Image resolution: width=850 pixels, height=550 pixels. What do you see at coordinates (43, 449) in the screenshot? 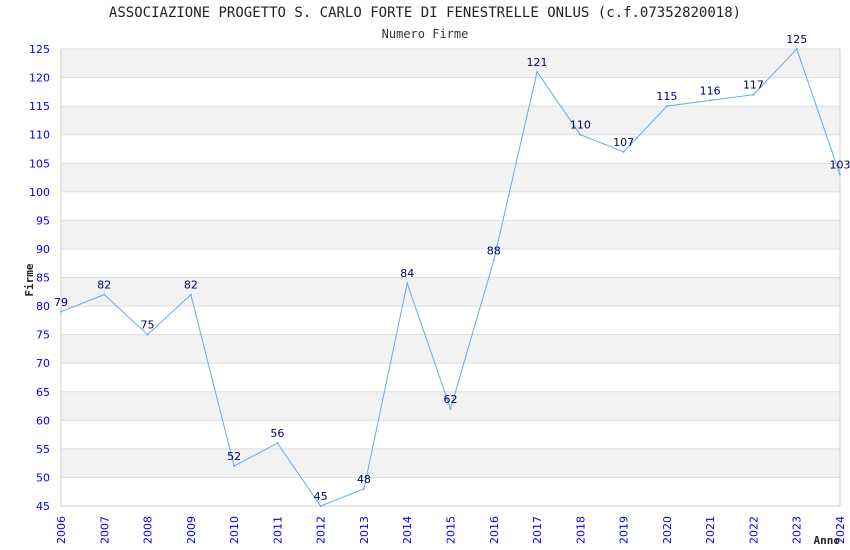
I see `y-tick-label: 55` at bounding box center [43, 449].